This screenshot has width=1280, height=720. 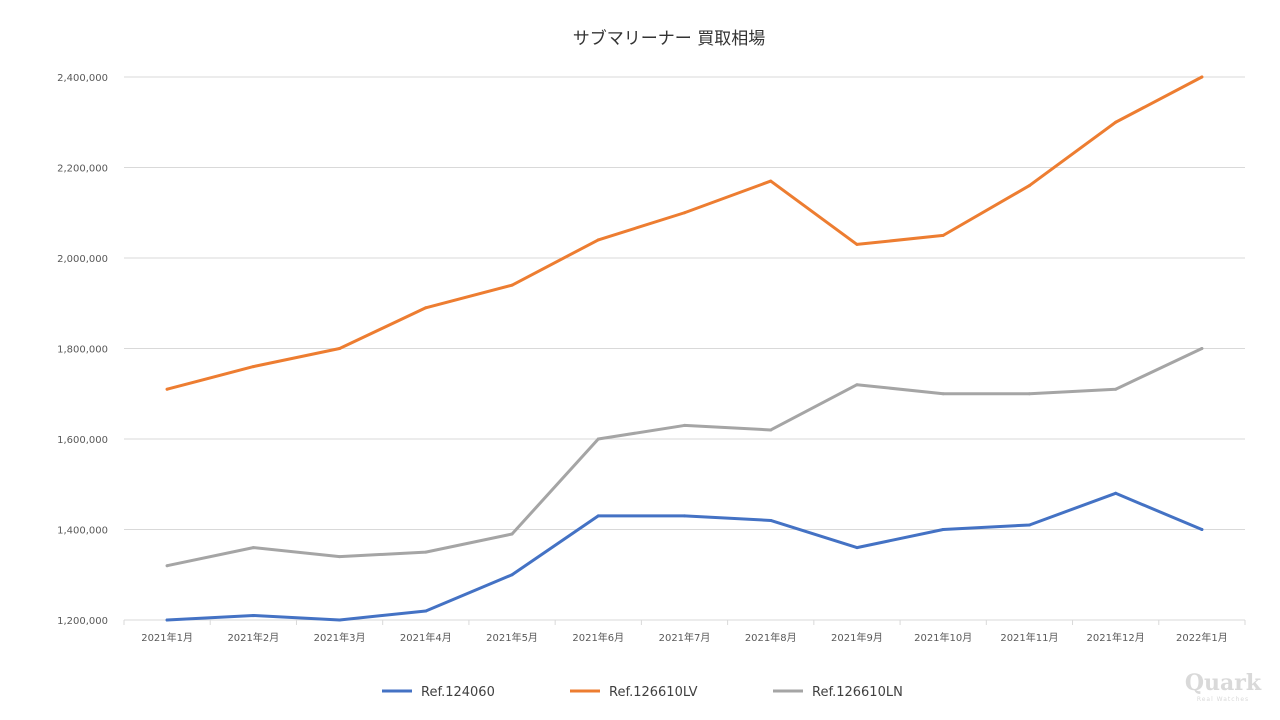 I want to click on y-tick-label: 1,600,000, so click(x=82, y=440).